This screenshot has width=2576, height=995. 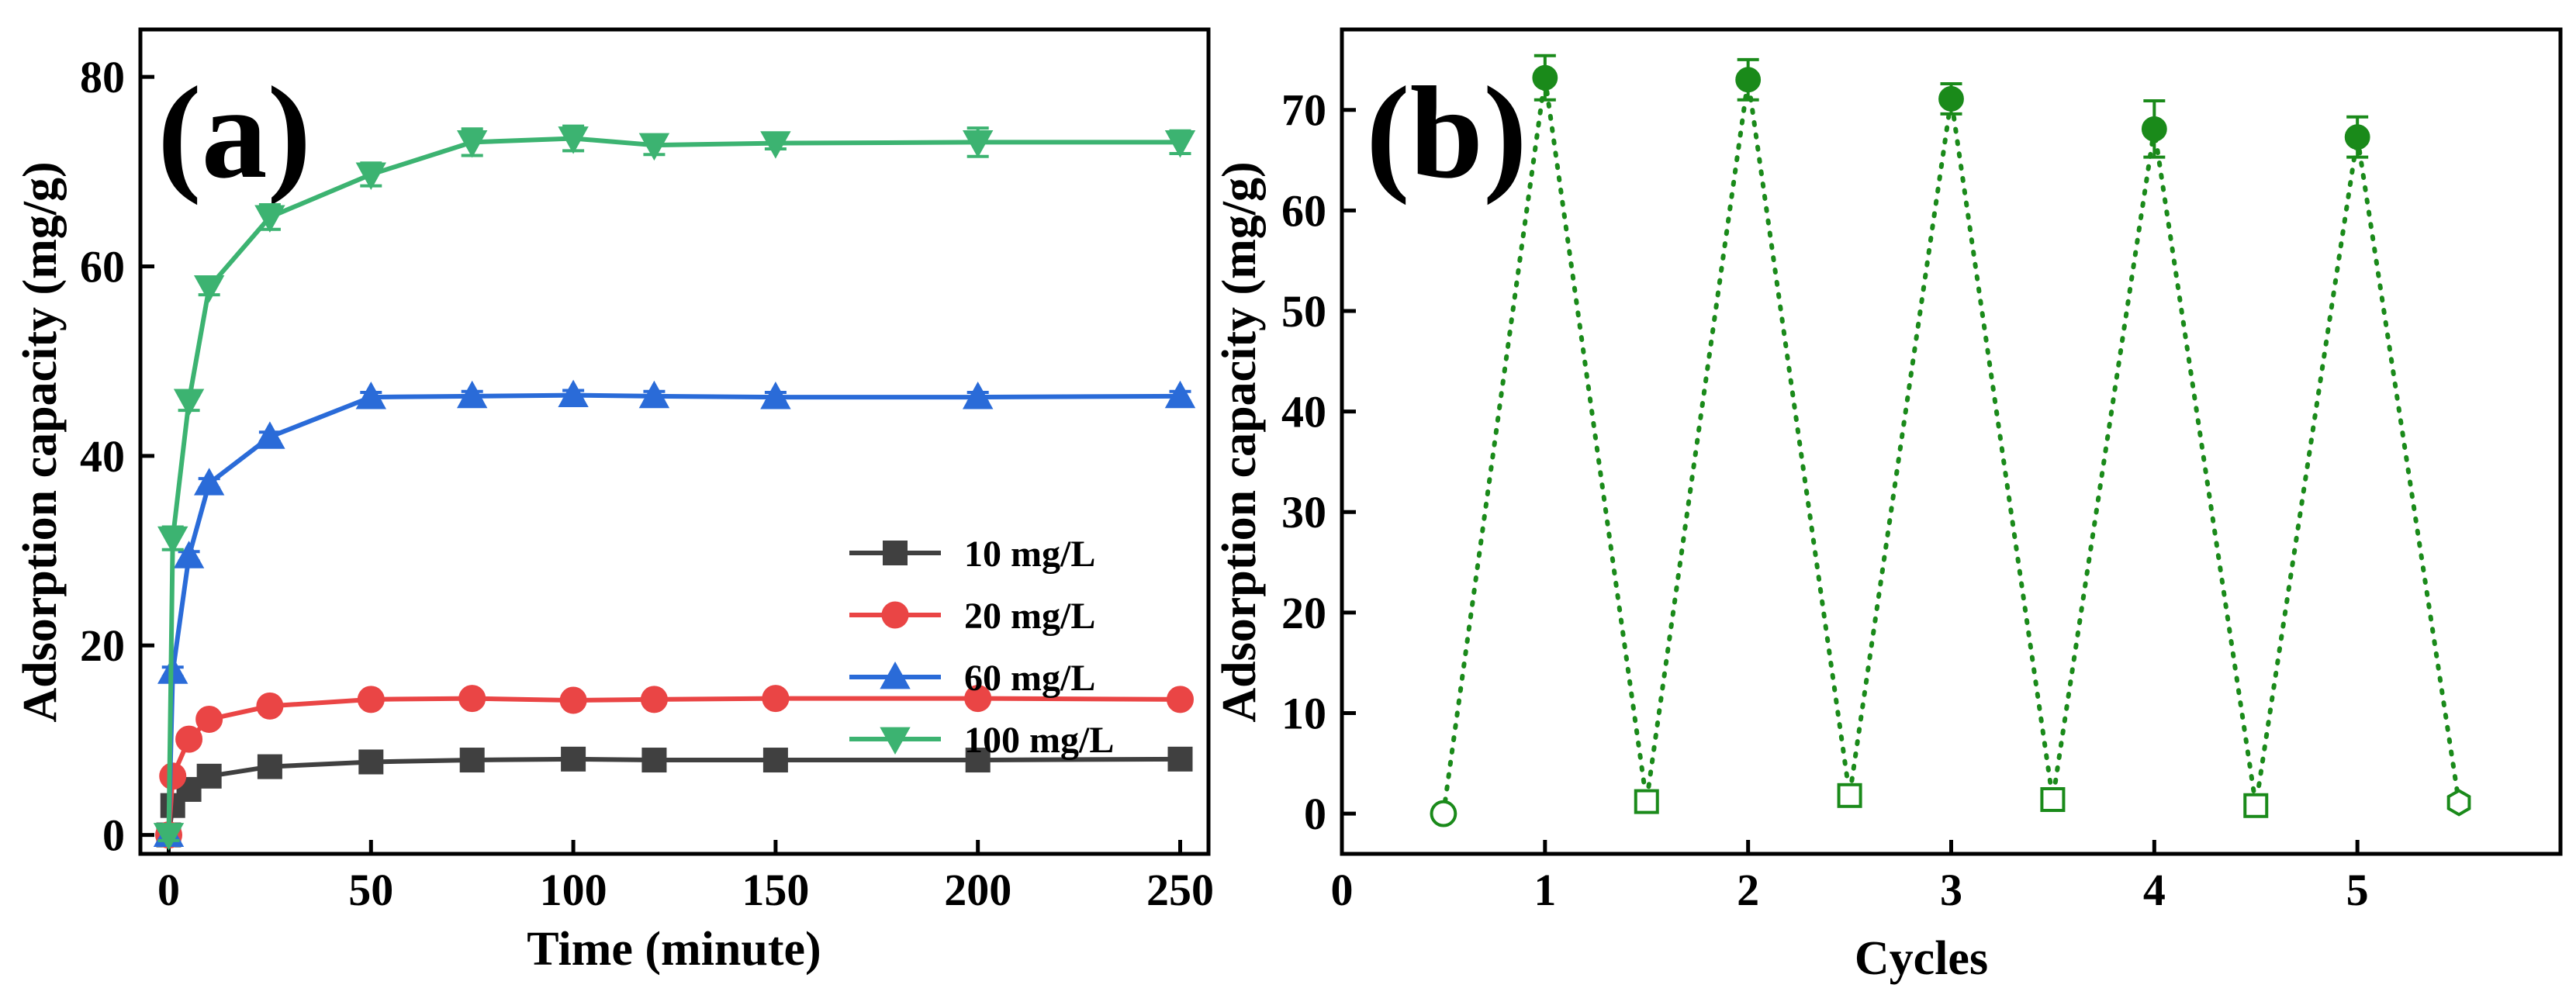 What do you see at coordinates (573, 890) in the screenshot?
I see `x-tick-label: 100` at bounding box center [573, 890].